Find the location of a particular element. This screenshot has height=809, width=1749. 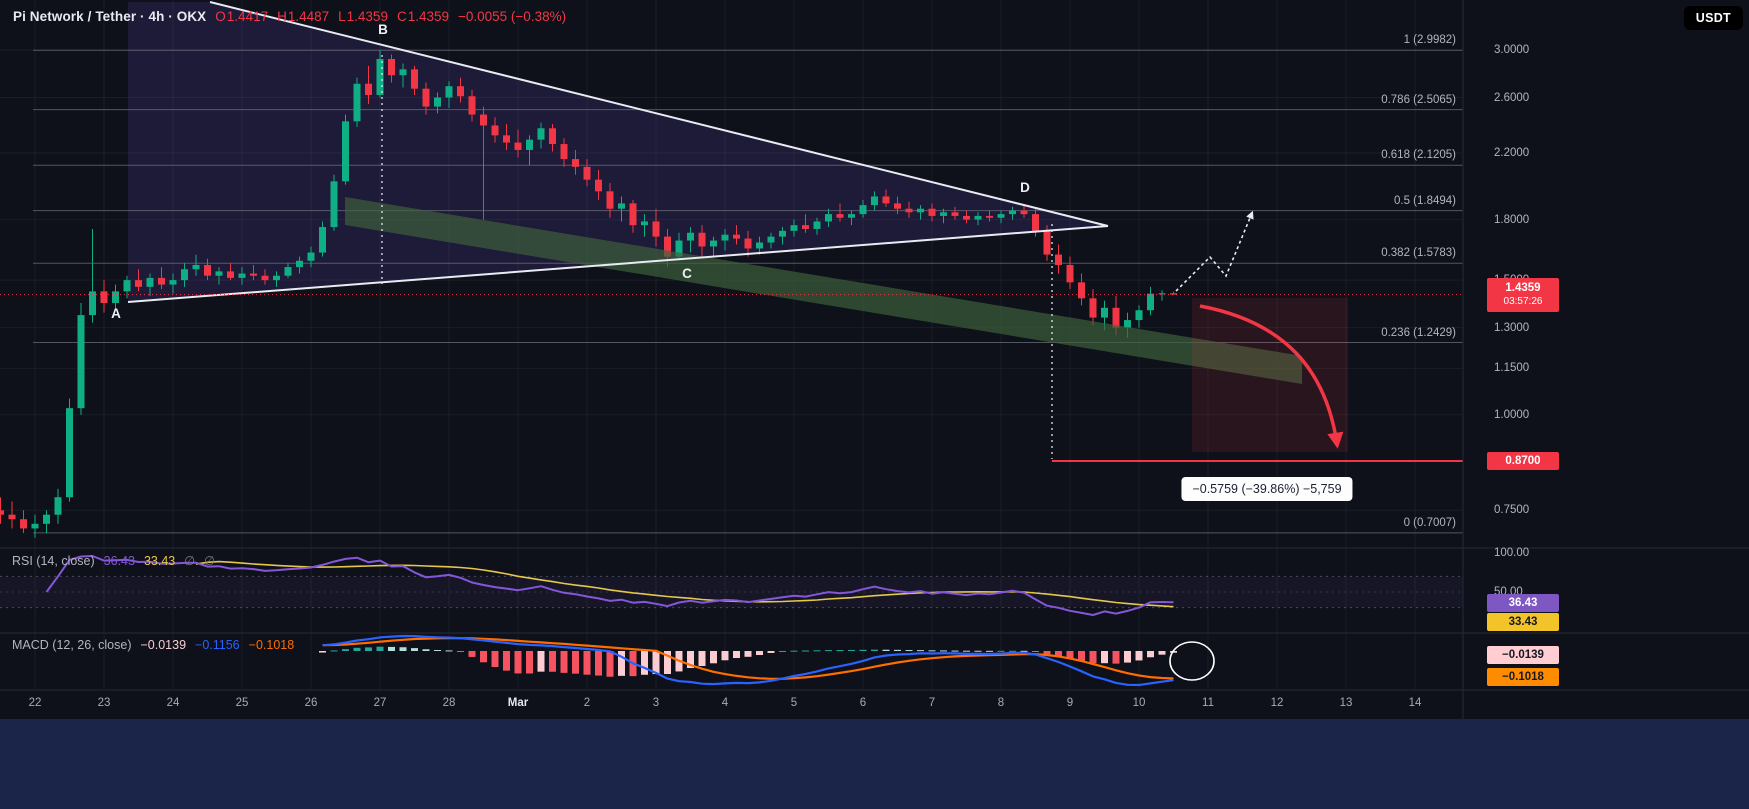

bearish-target-zone is located at coordinates (1270, 375).